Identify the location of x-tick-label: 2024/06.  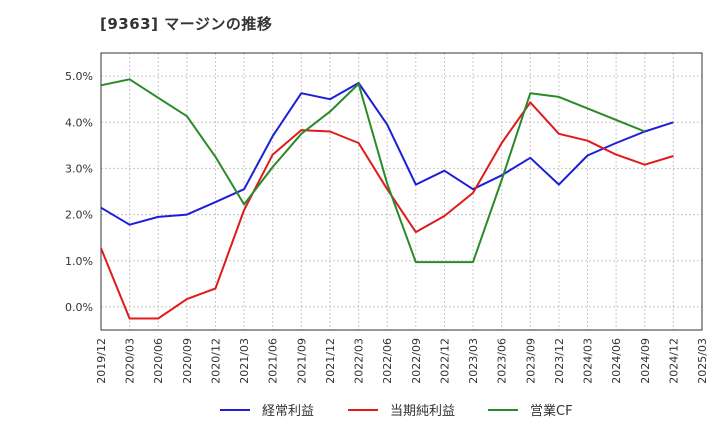
(616, 361).